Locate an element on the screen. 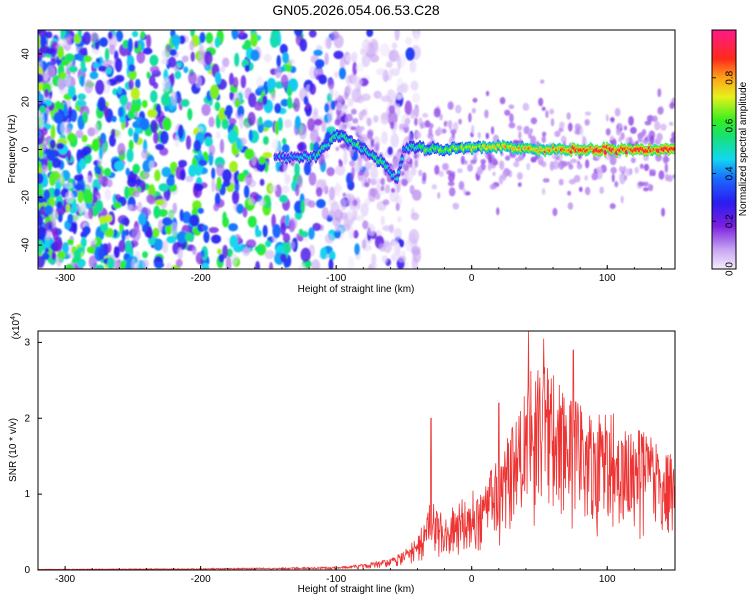 The height and width of the screenshot is (600, 750). y-tick-label: 2 is located at coordinates (27, 418).